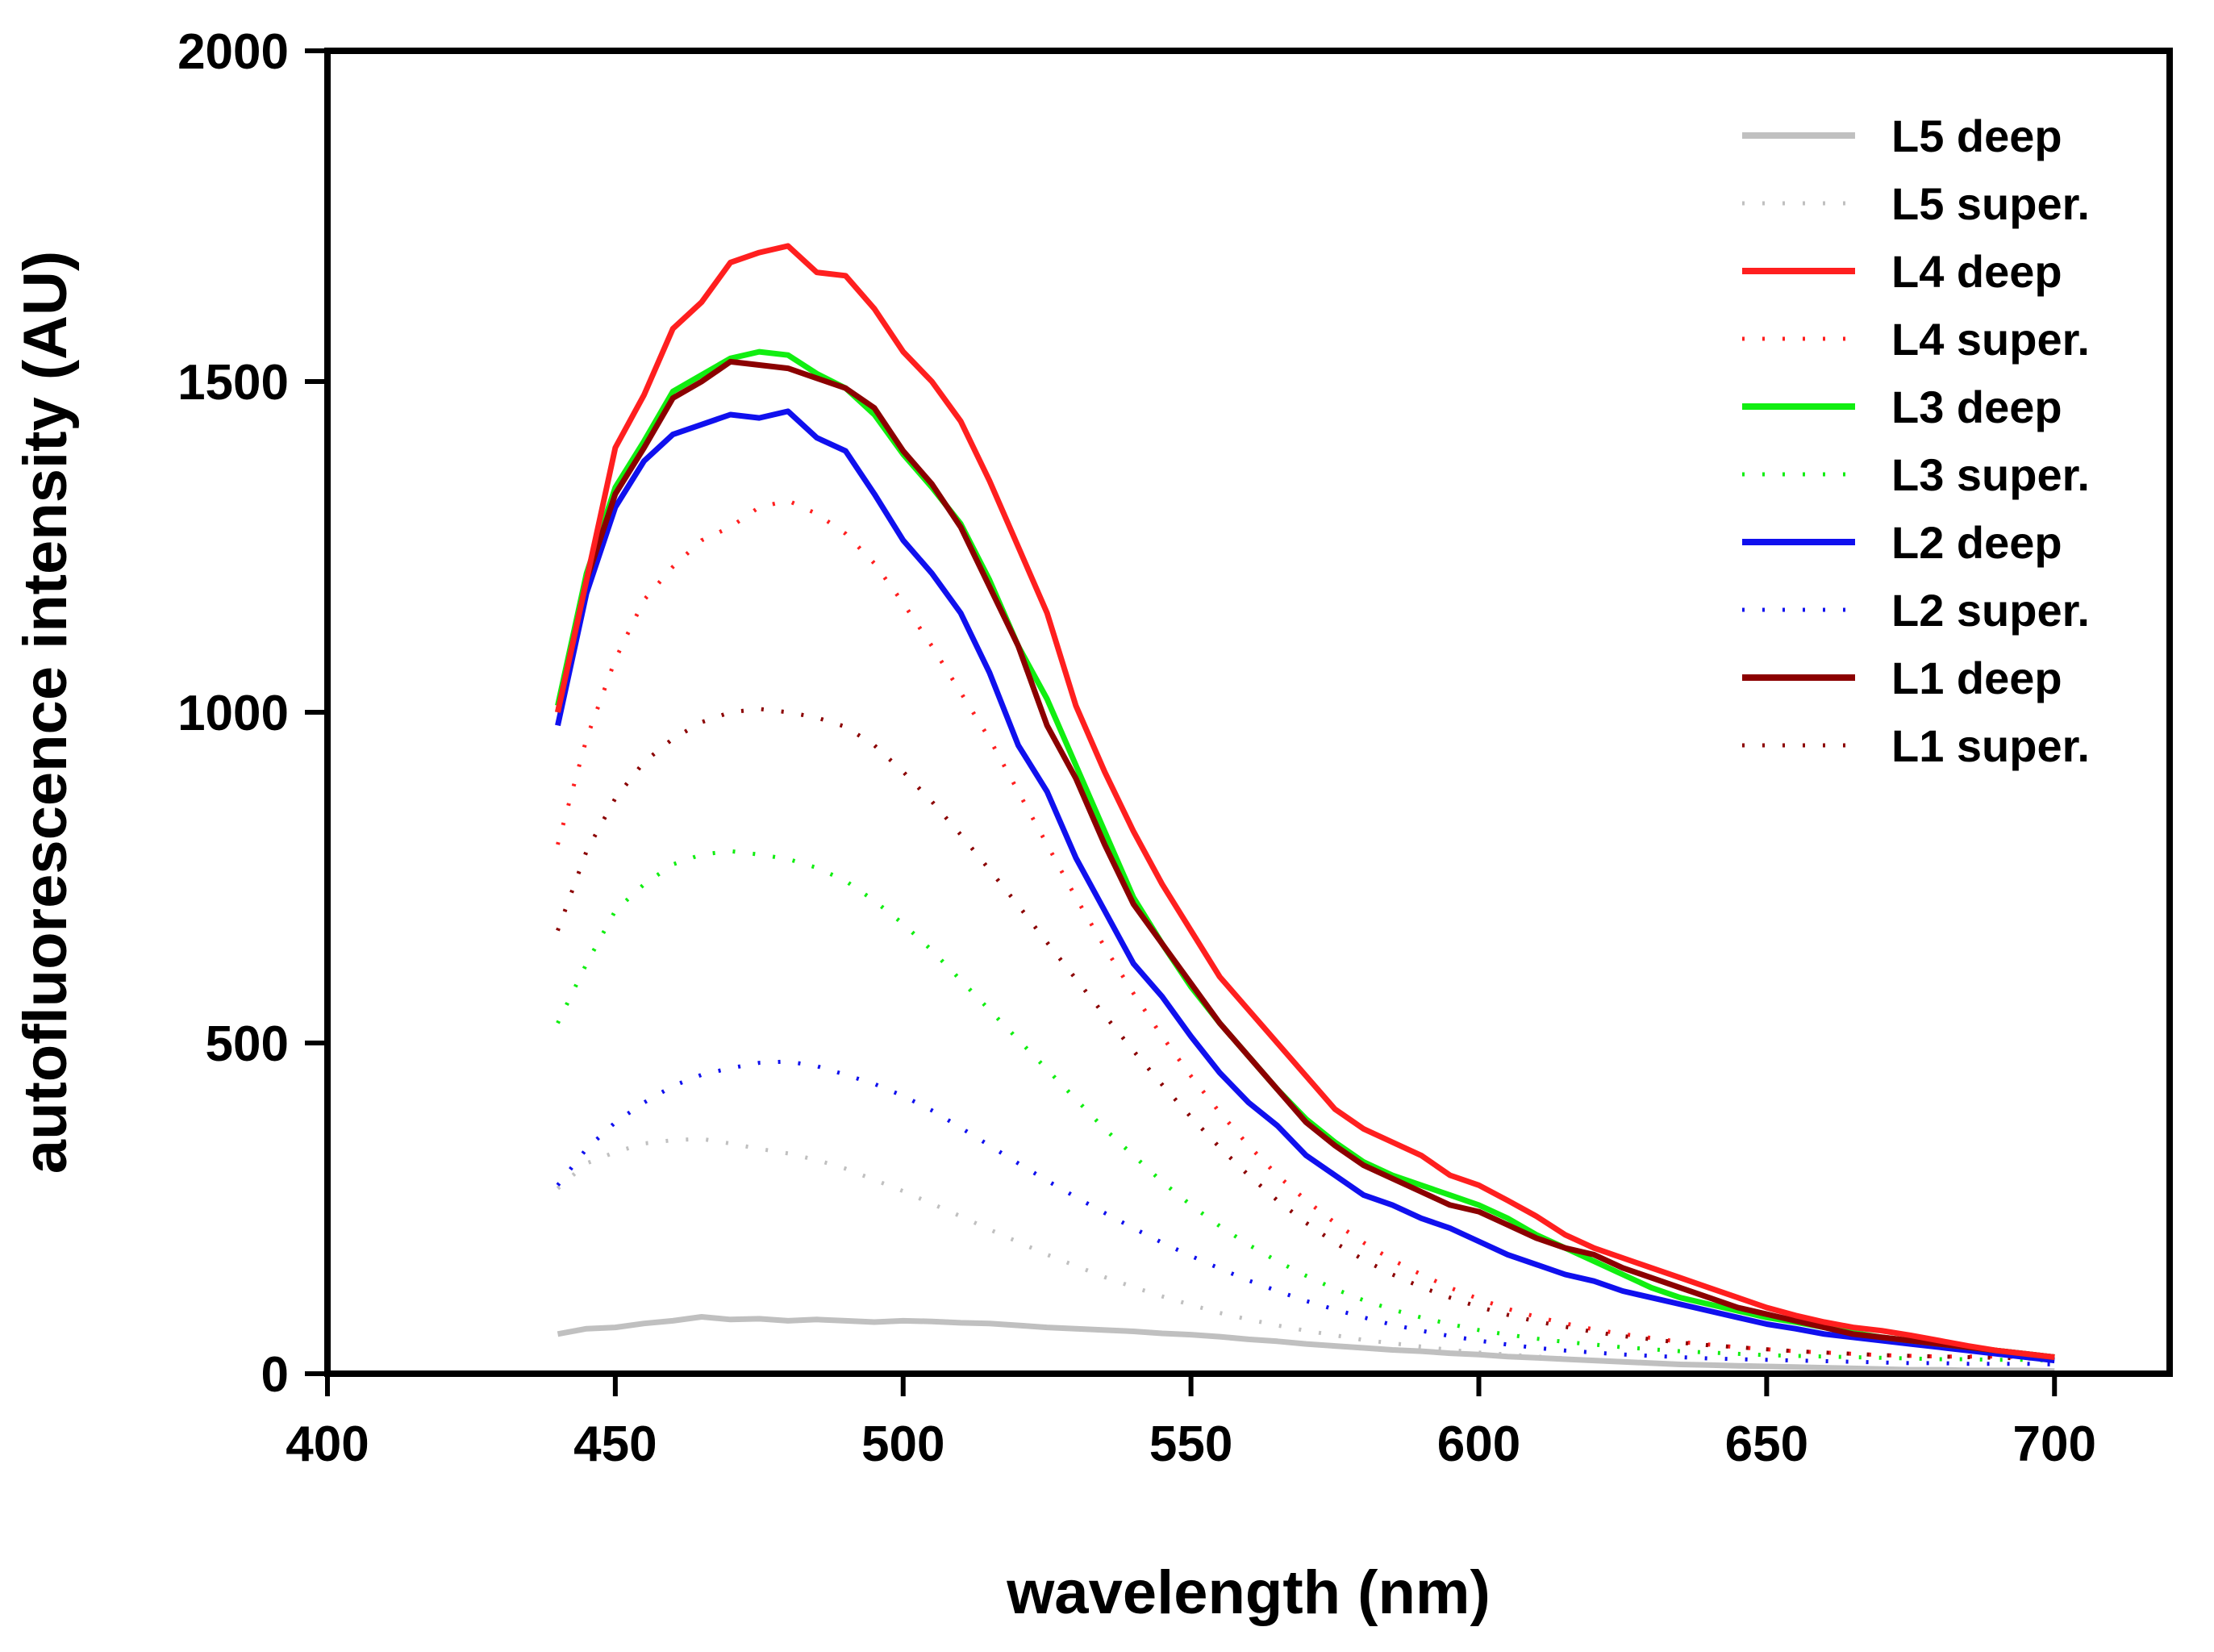 This screenshot has height=1652, width=2214. What do you see at coordinates (1248, 1593) in the screenshot?
I see `x-axis-label: wavelength (nm)` at bounding box center [1248, 1593].